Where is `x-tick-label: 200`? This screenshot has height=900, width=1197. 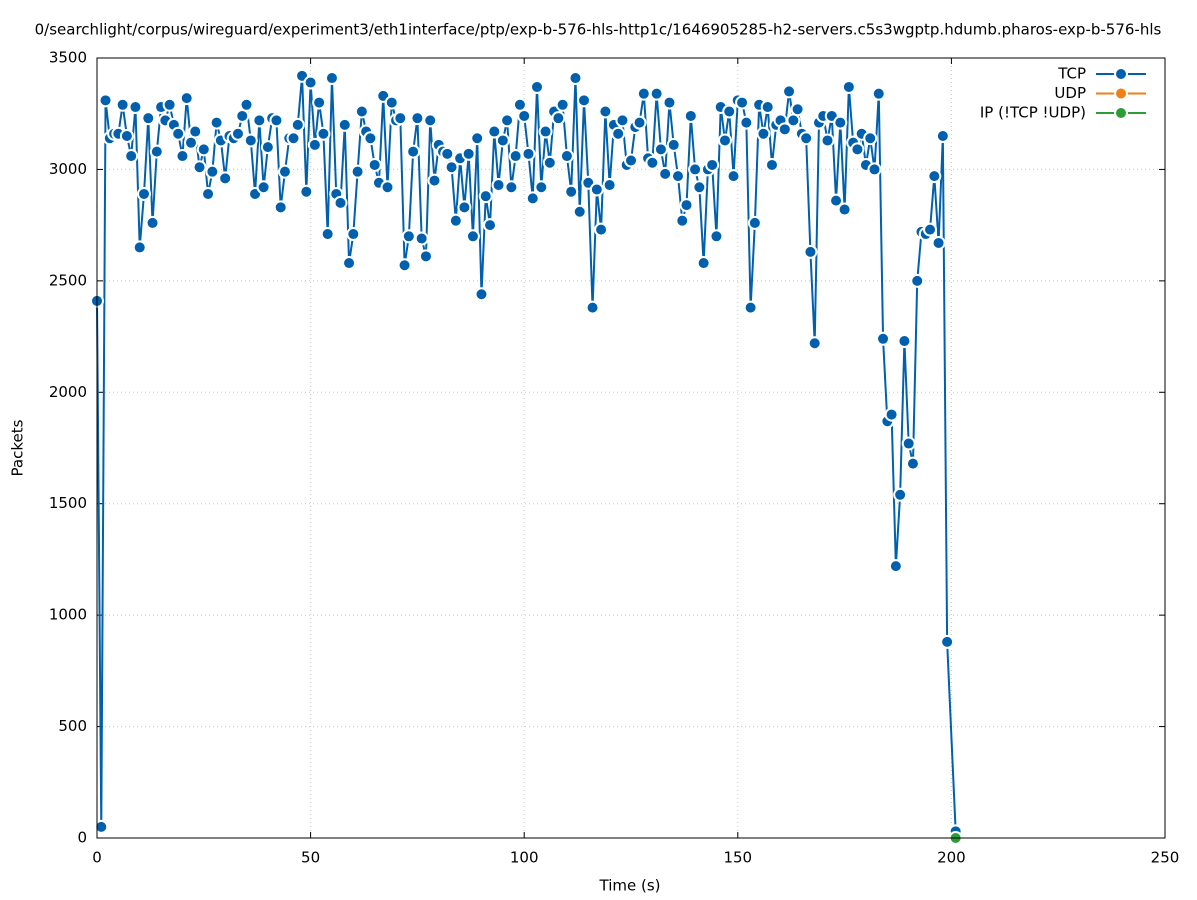 x-tick-label: 200 is located at coordinates (951, 858).